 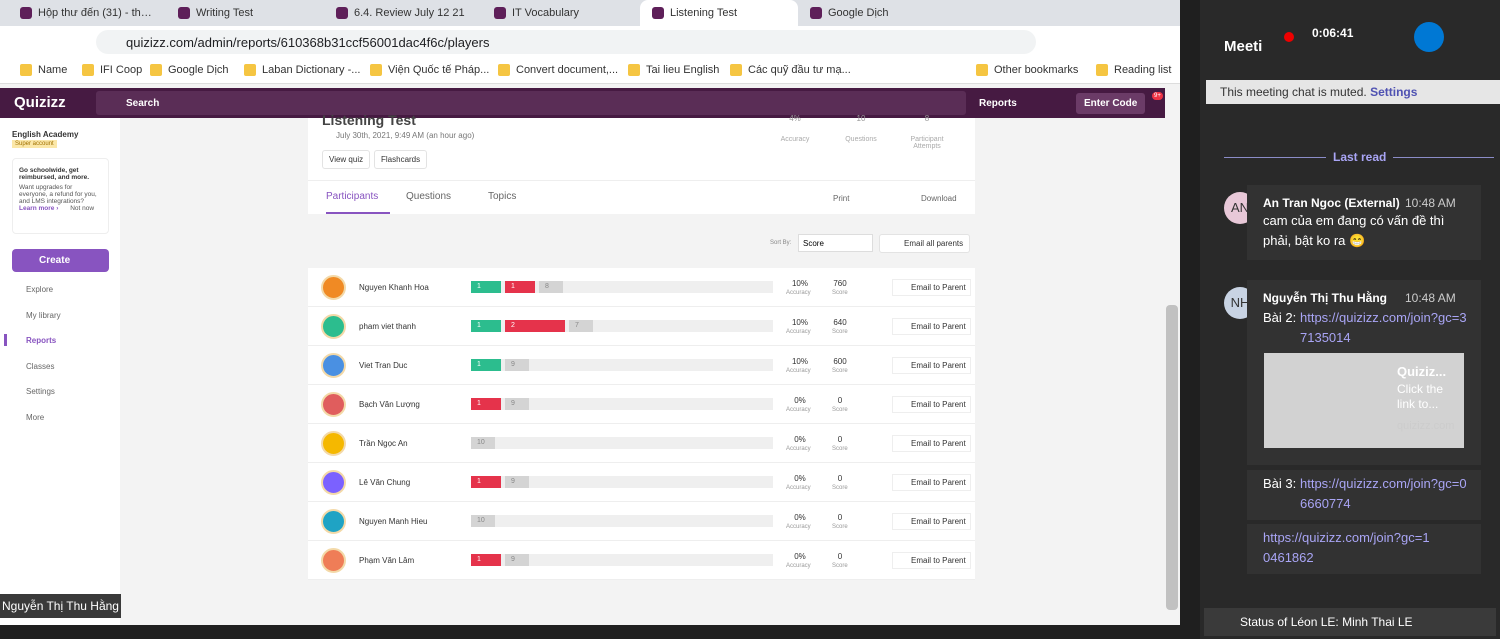 I want to click on app-header: Quizizz Search Reports Enter Code 9+, so click(x=582, y=103).